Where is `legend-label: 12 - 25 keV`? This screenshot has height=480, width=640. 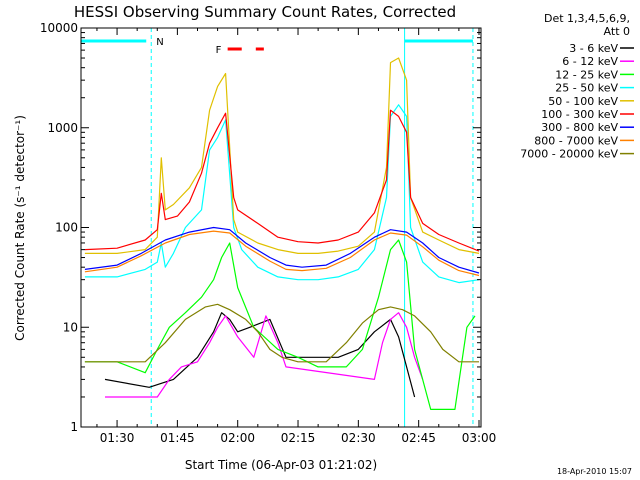 legend-label: 12 - 25 keV is located at coordinates (586, 74).